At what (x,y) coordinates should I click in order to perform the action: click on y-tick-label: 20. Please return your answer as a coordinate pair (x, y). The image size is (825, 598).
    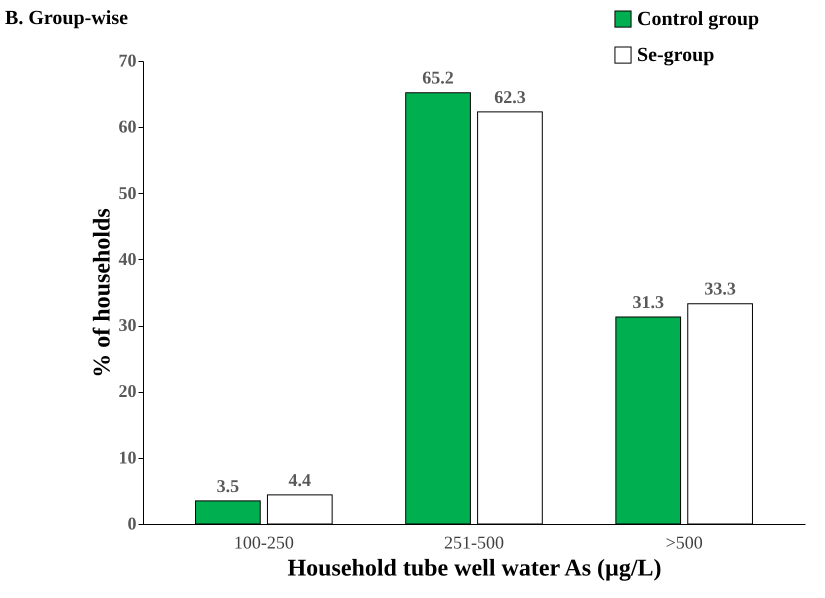
    Looking at the image, I should click on (127, 391).